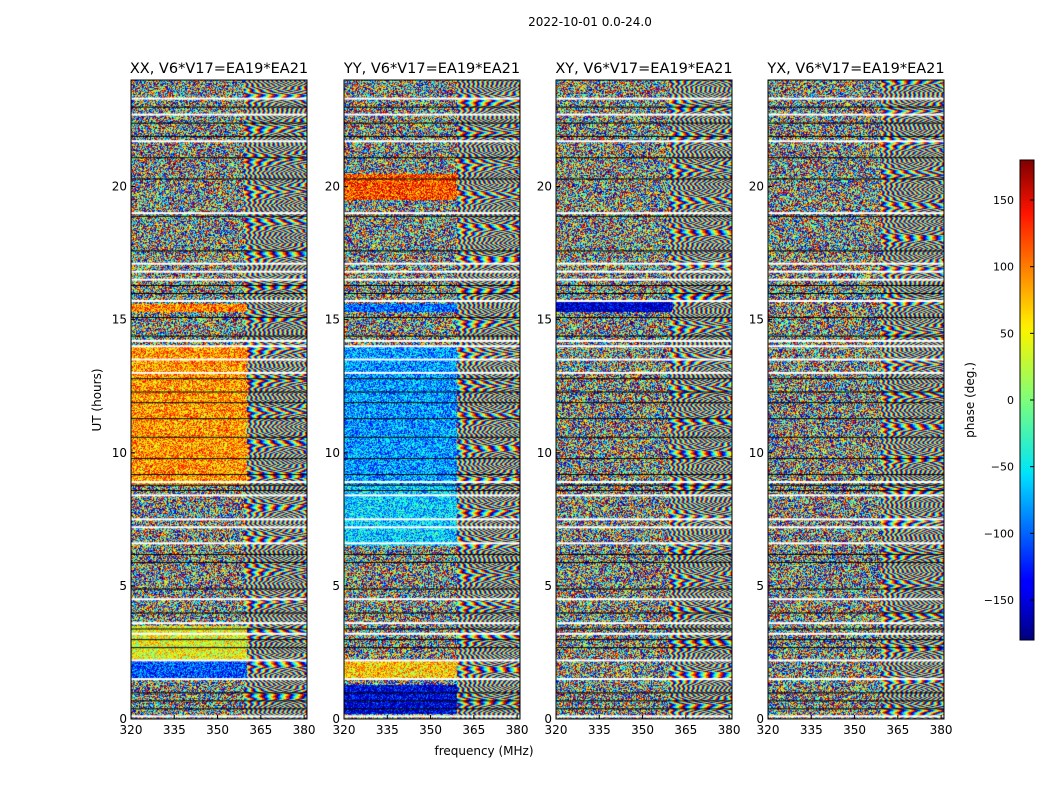 The image size is (1050, 800). What do you see at coordinates (1002, 467) in the screenshot?
I see `colorbar-tick-label: −50` at bounding box center [1002, 467].